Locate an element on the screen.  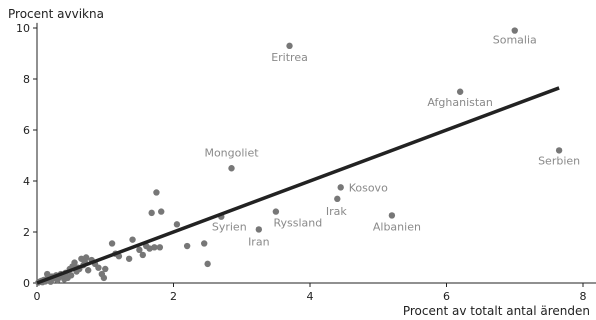
point-label-irak: Irak is located at coordinates (337, 211).